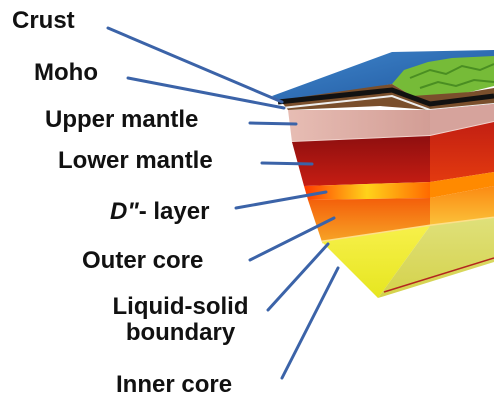  What do you see at coordinates (66, 72) in the screenshot?
I see `label-moho: Moho` at bounding box center [66, 72].